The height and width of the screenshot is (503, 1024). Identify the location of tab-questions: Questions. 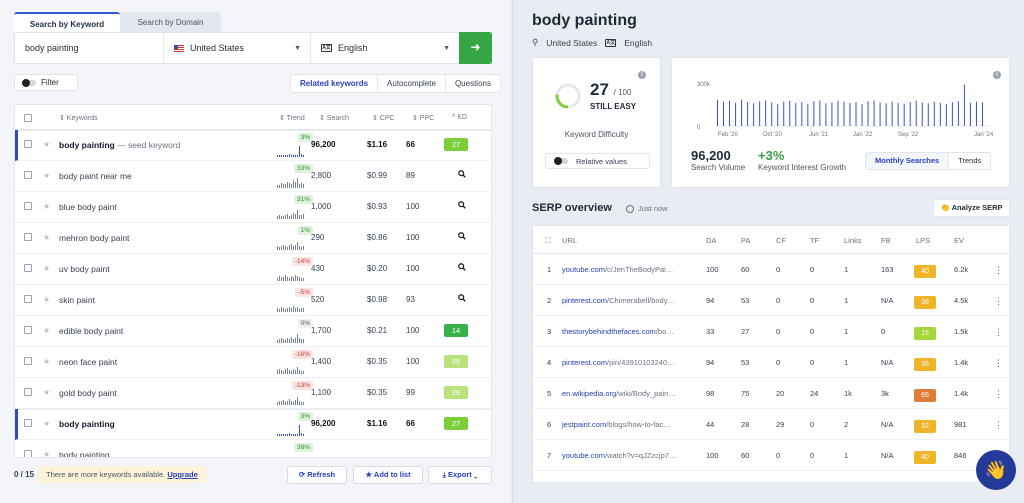
(472, 83).